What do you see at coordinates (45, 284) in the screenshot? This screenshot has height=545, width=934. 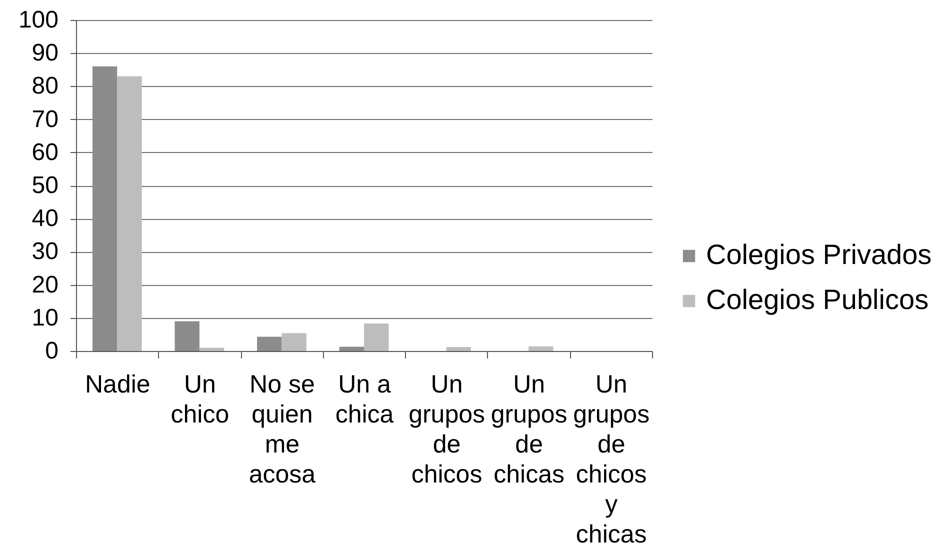 I see `y-tick-label: 20` at bounding box center [45, 284].